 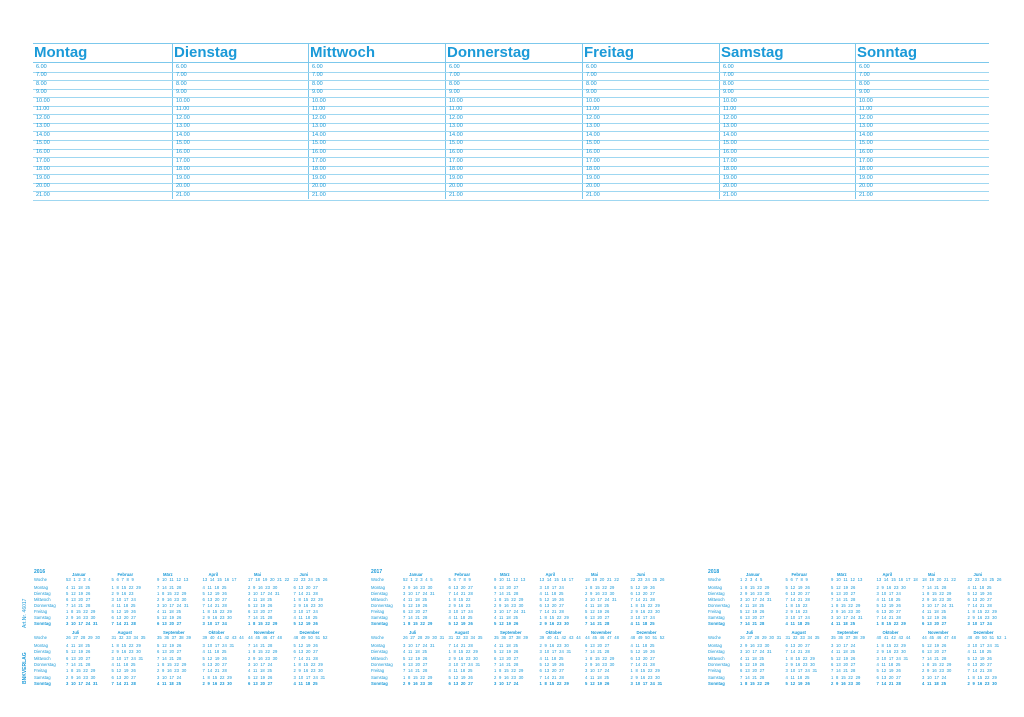 What do you see at coordinates (378, 587) in the screenshot?
I see `weekday-label: Montag` at bounding box center [378, 587].